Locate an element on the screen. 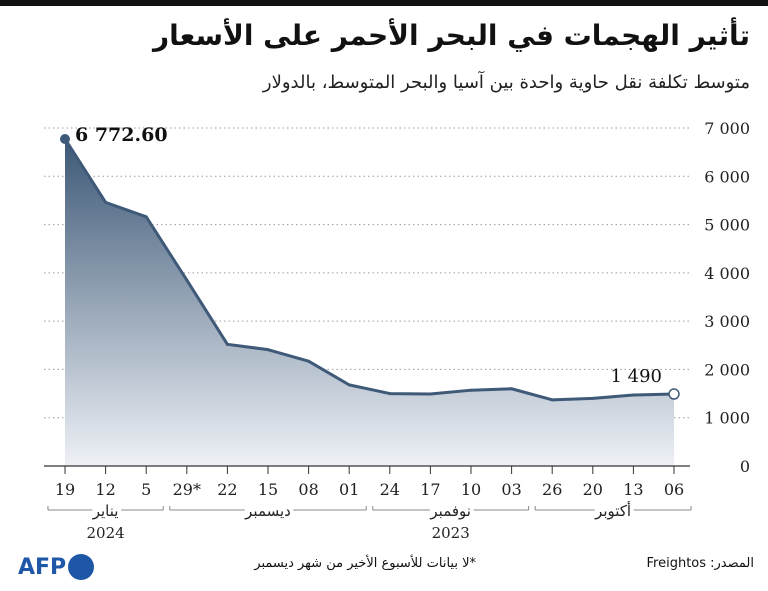  x-tick-label: 08 is located at coordinates (308, 489).